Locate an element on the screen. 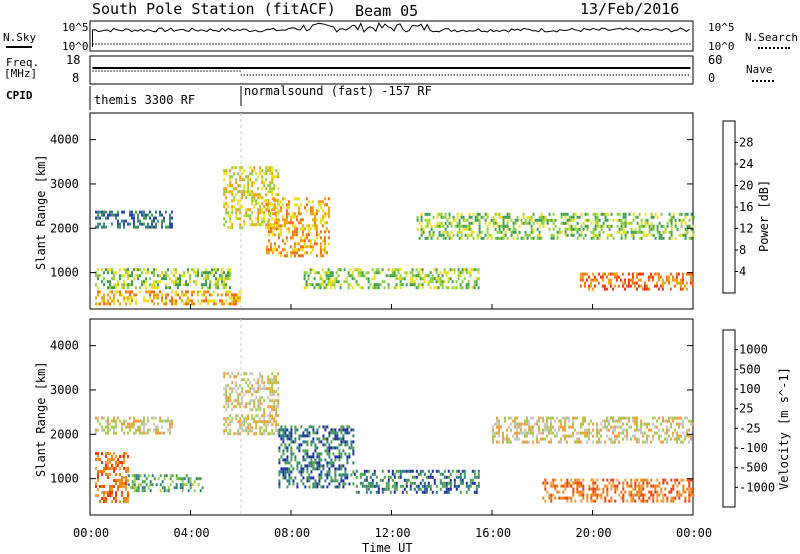 This screenshot has width=800, height=554. nave-label: Nave is located at coordinates (759, 69).